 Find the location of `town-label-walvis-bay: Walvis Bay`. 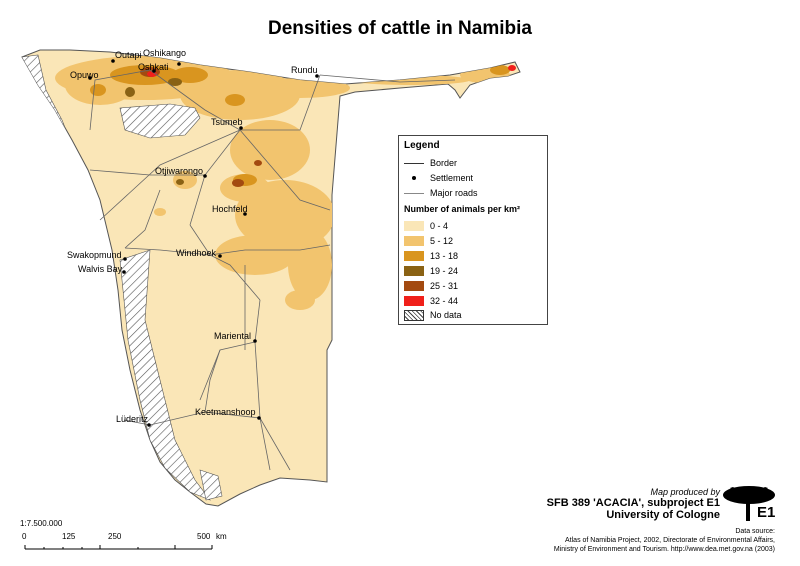

town-label-walvis-bay: Walvis Bay is located at coordinates (100, 269).